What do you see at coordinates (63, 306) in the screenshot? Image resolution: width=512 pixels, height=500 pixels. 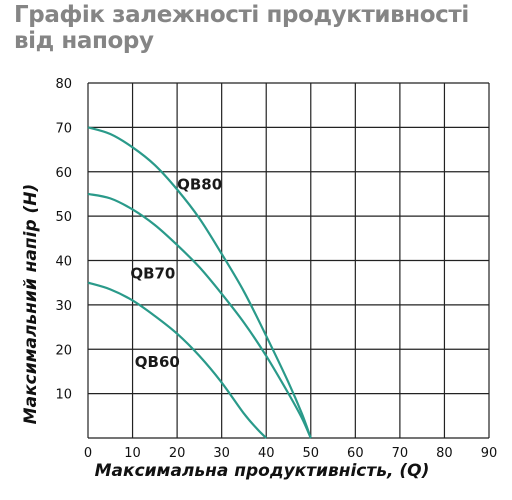 I see `y-tick-label: 30` at bounding box center [63, 306].